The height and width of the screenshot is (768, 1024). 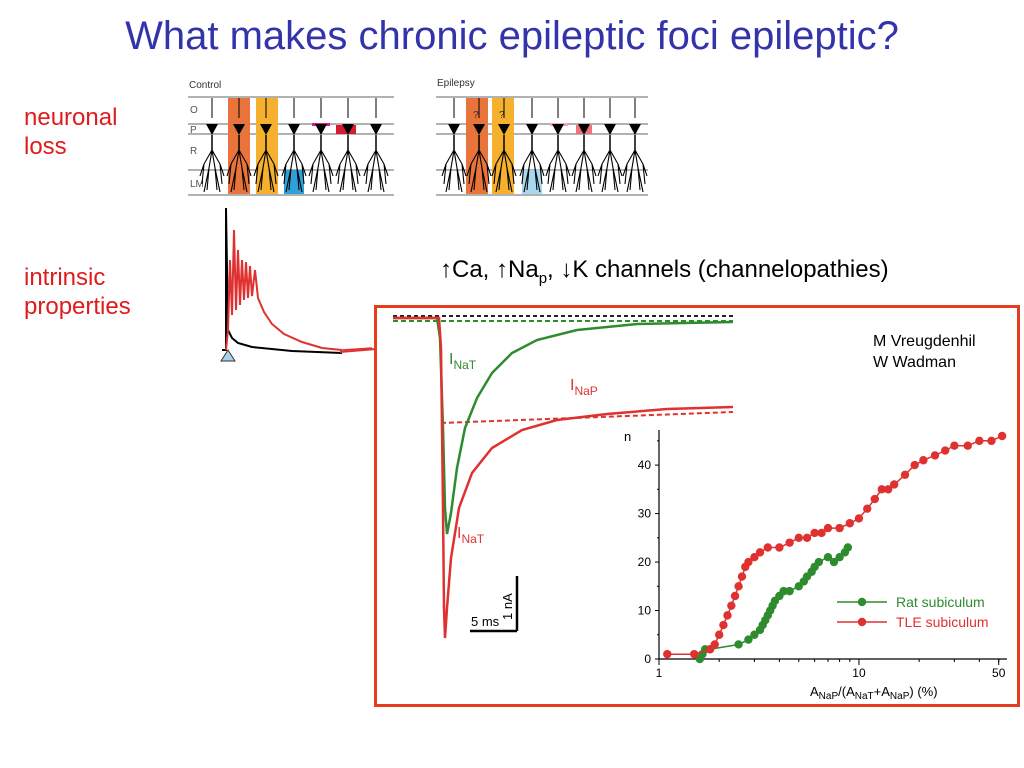 What do you see at coordinates (358, 350) in the screenshot?
I see `connector-line` at bounding box center [358, 350].